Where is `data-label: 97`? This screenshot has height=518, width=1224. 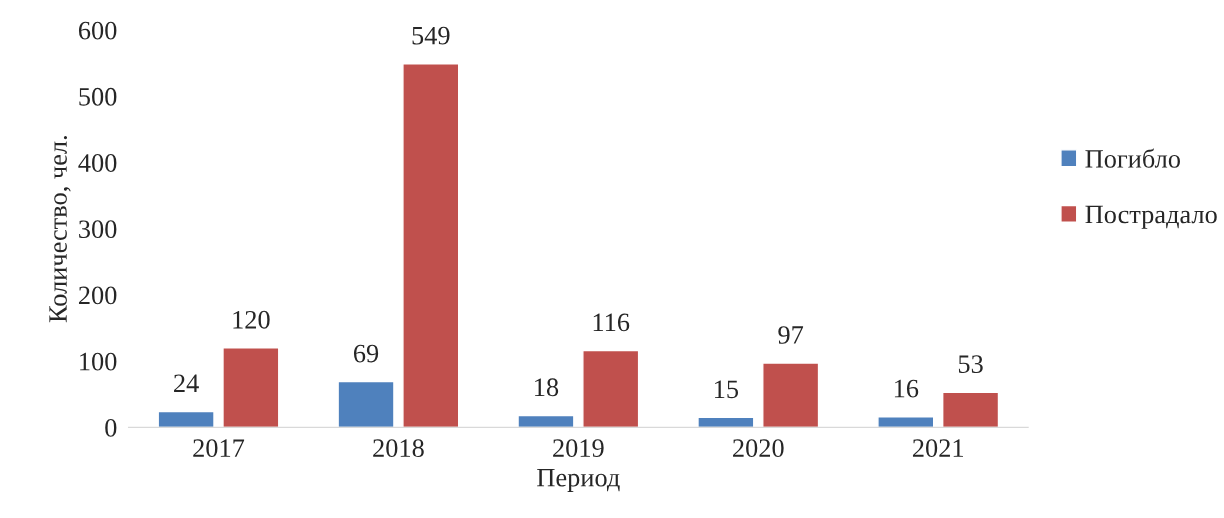
data-label: 97 is located at coordinates (791, 335).